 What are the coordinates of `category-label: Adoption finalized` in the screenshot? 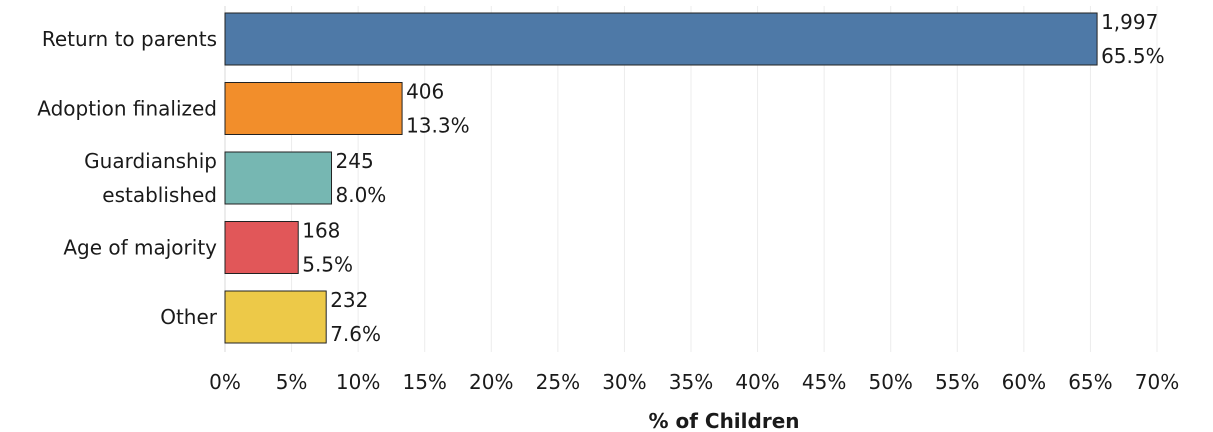 It's located at (127, 109).